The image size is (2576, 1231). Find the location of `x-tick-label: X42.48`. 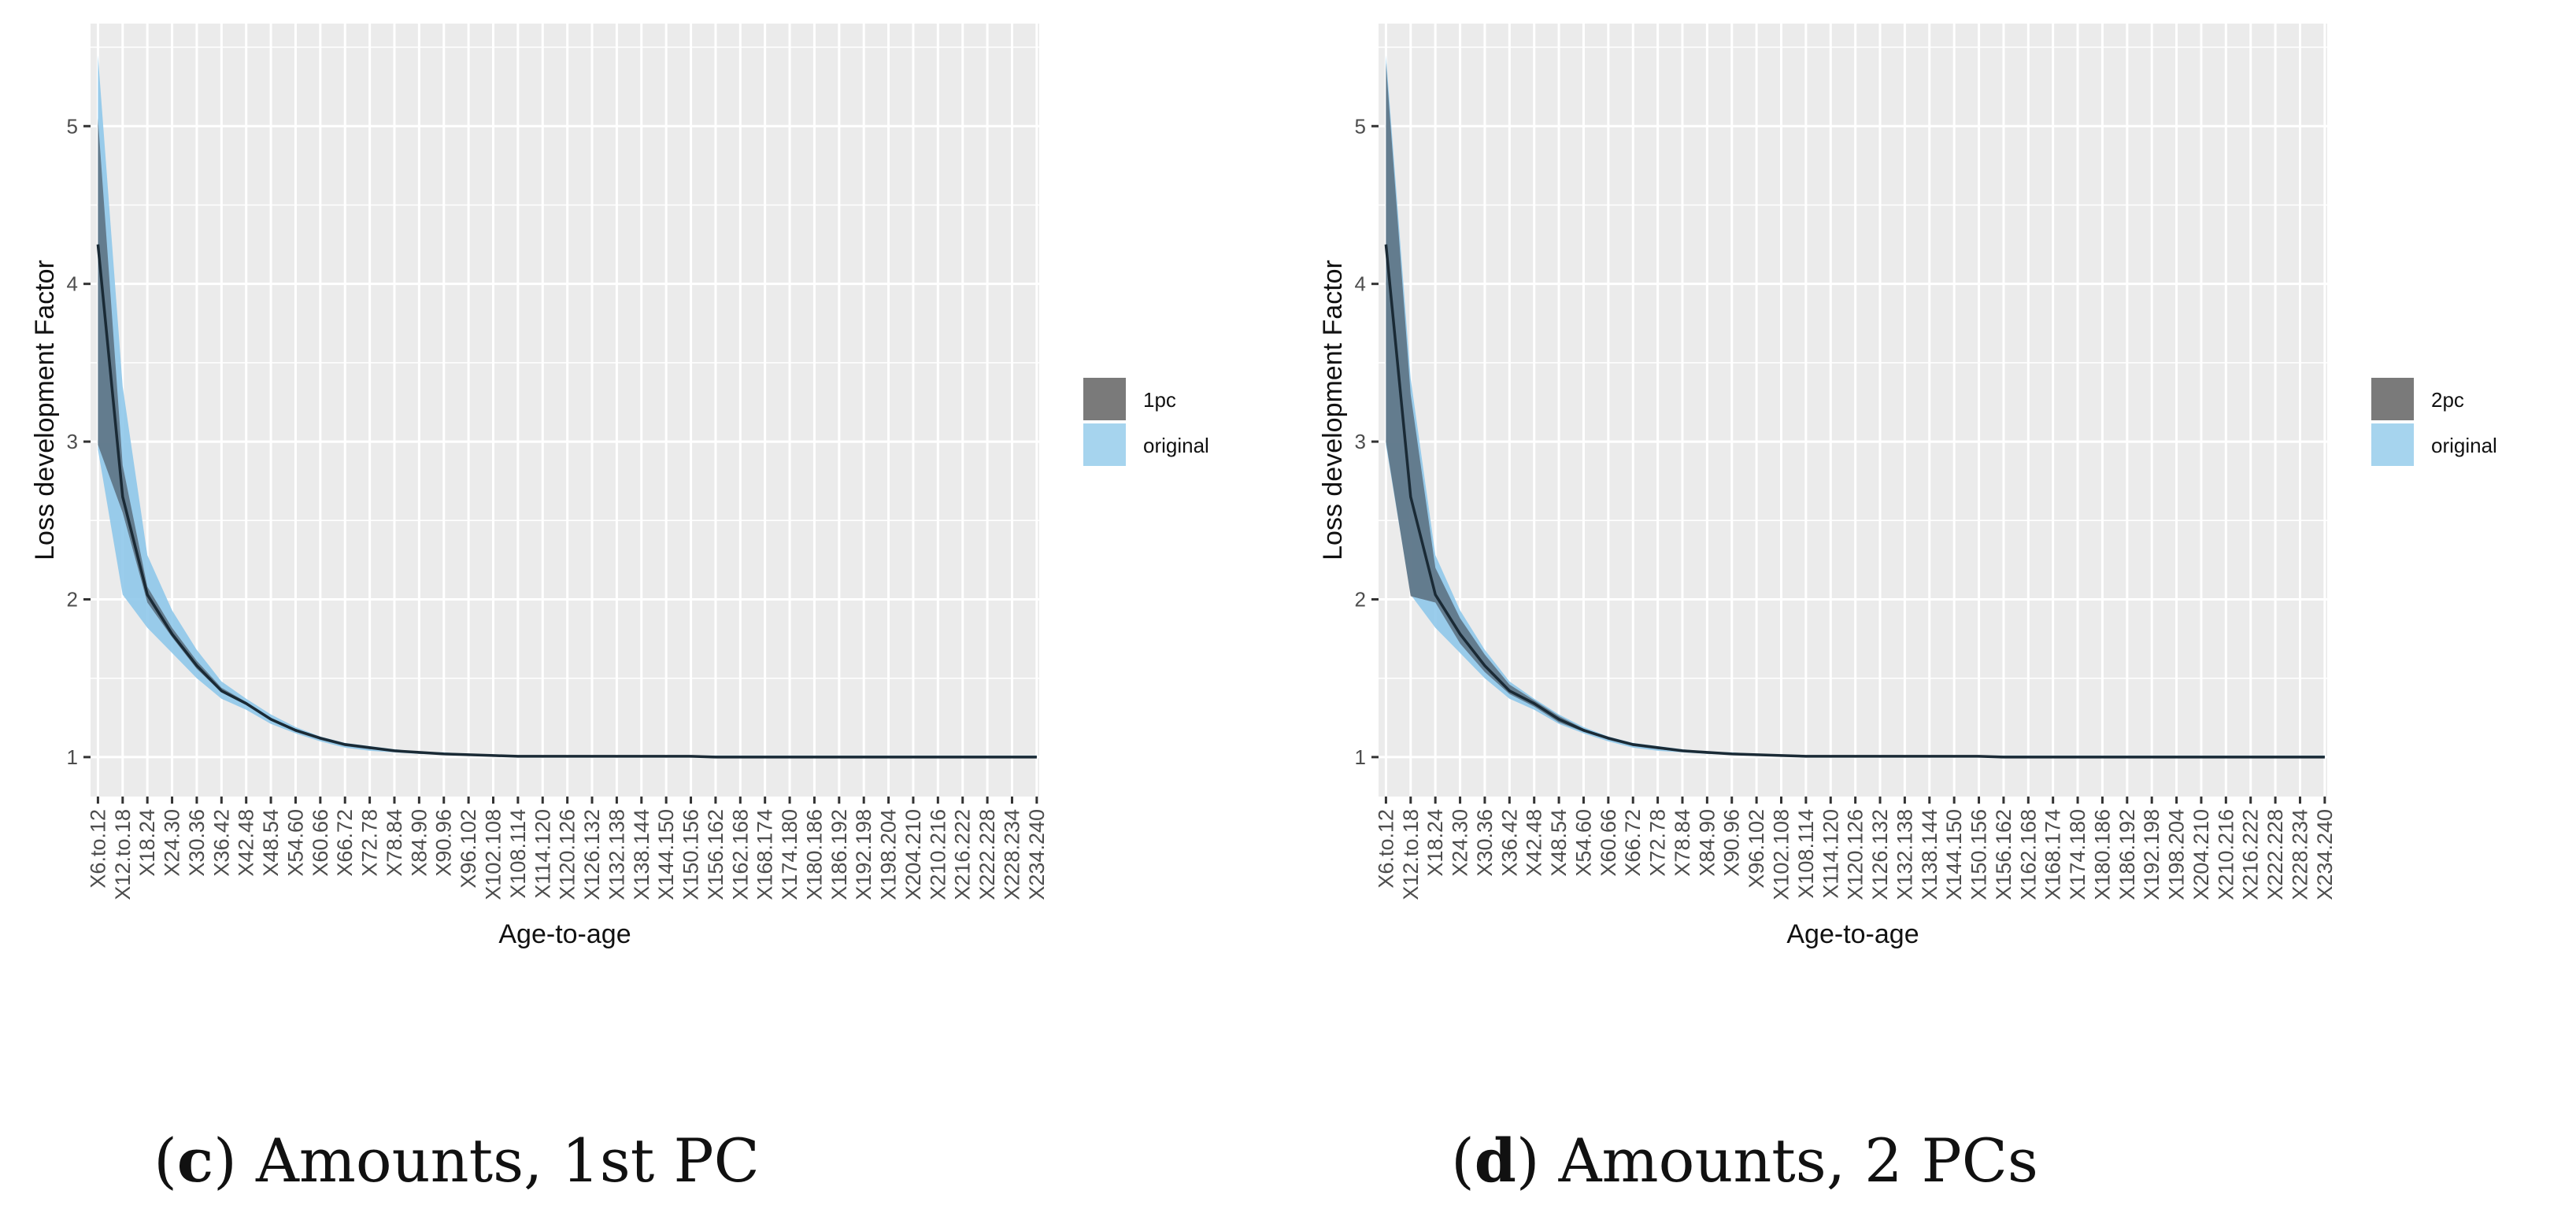

x-tick-label: X42.48 is located at coordinates (1534, 843).